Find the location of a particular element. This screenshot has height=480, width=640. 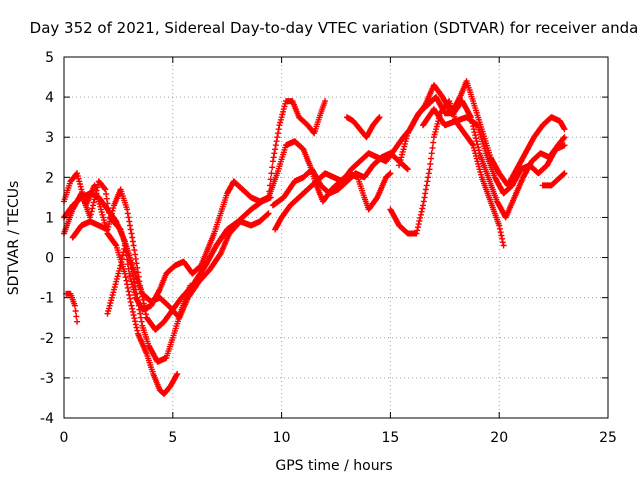

plus-markers-track-f is located at coordinates (188, 247).